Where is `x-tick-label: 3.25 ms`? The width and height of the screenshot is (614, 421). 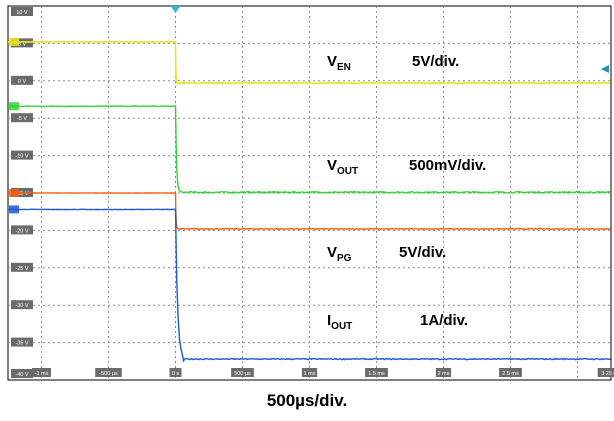
x-tick-label: 3.25 ms is located at coordinates (607, 374).